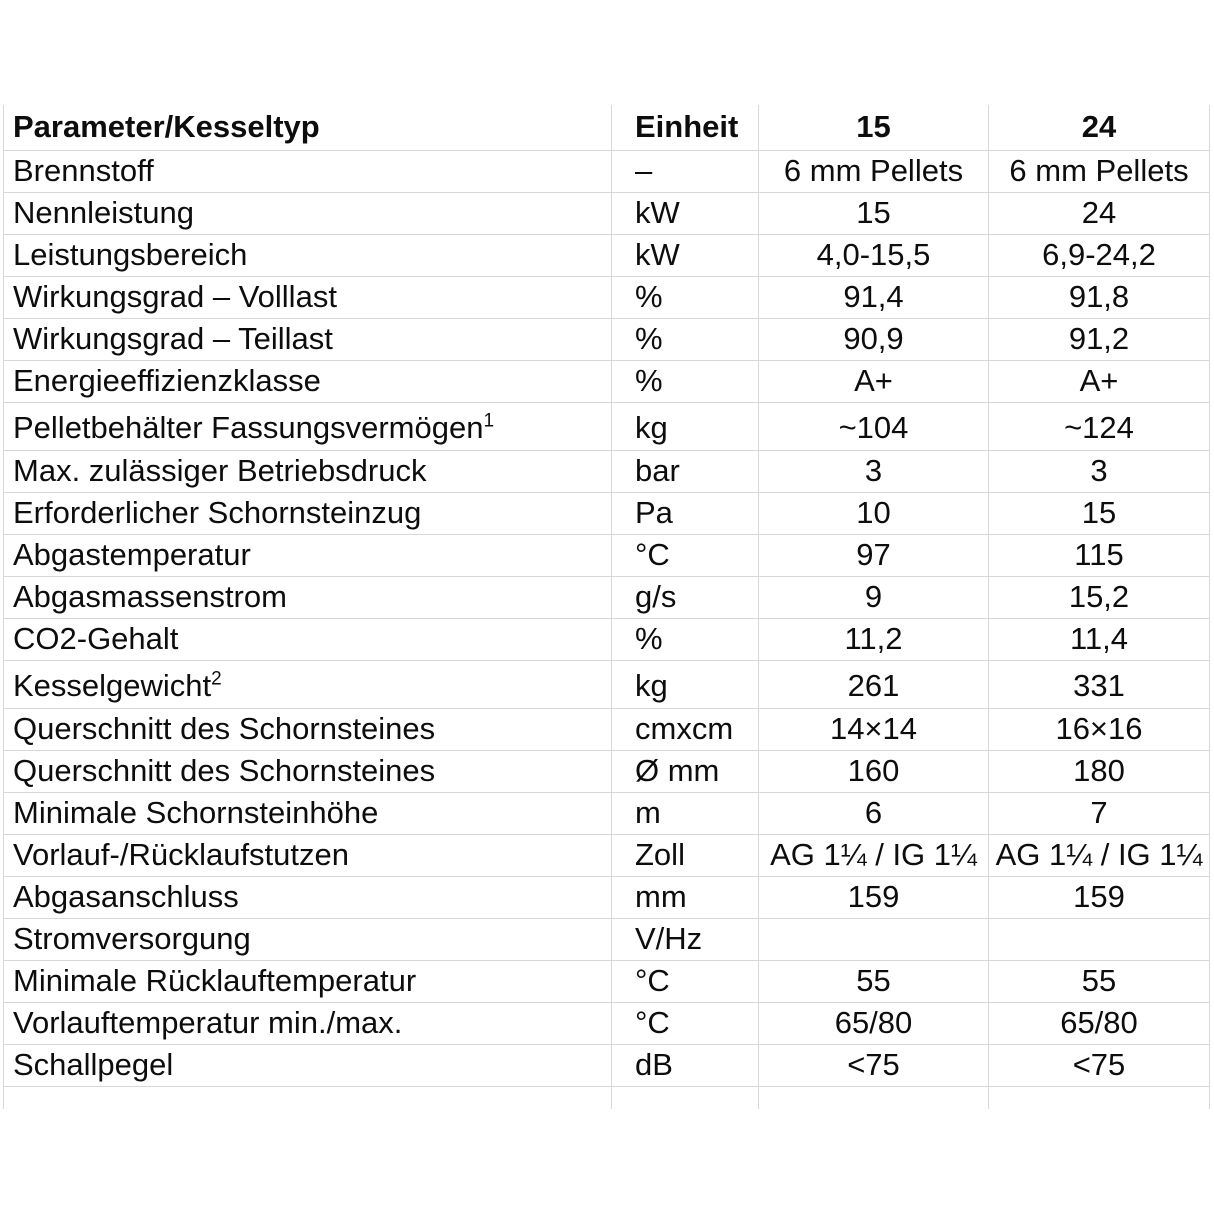  Describe the element at coordinates (217, 512) in the screenshot. I see `parameter-label: Erforderlicher Schornsteinzug` at that location.